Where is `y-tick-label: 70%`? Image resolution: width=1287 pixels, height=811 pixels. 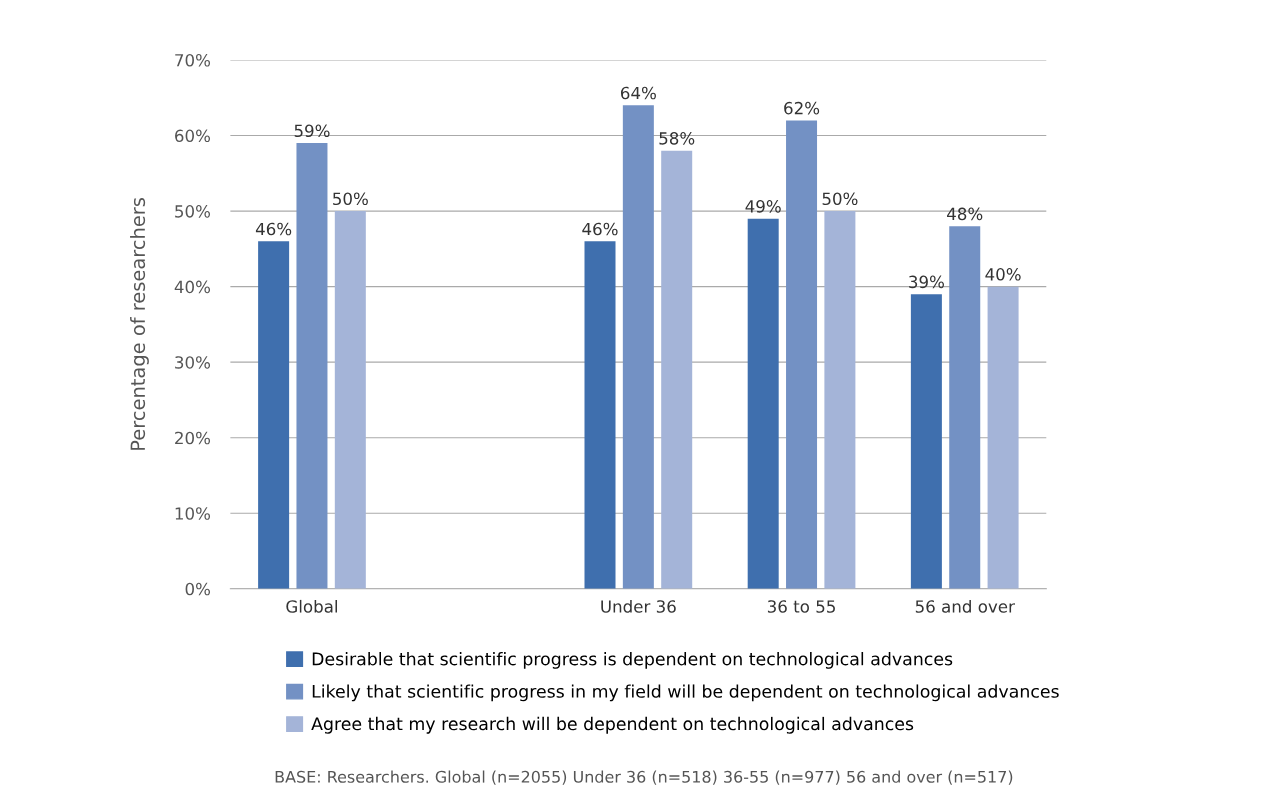
y-tick-label: 70% is located at coordinates (193, 60).